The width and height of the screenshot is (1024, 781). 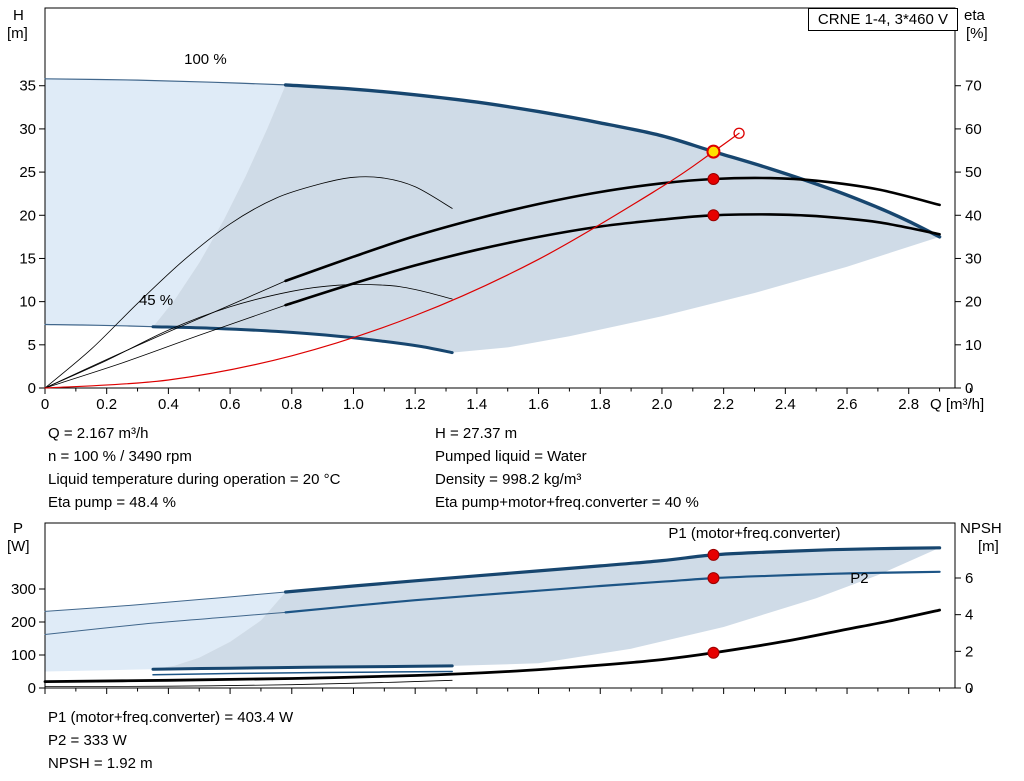 I want to click on eta-total-100-lead, so click(x=165, y=346).